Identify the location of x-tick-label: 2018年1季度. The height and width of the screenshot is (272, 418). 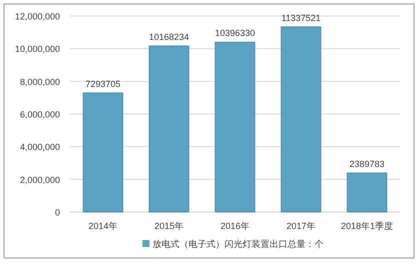
(367, 226).